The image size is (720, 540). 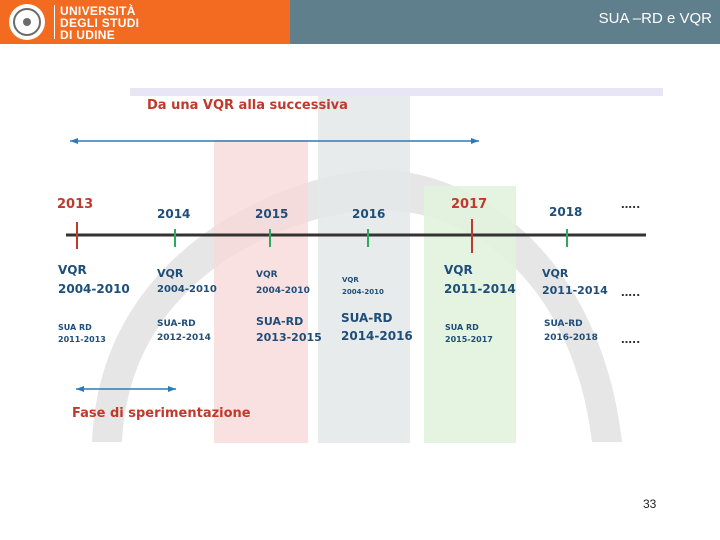 What do you see at coordinates (187, 289) in the screenshot?
I see `vqr-2014-period: 2004-2010` at bounding box center [187, 289].